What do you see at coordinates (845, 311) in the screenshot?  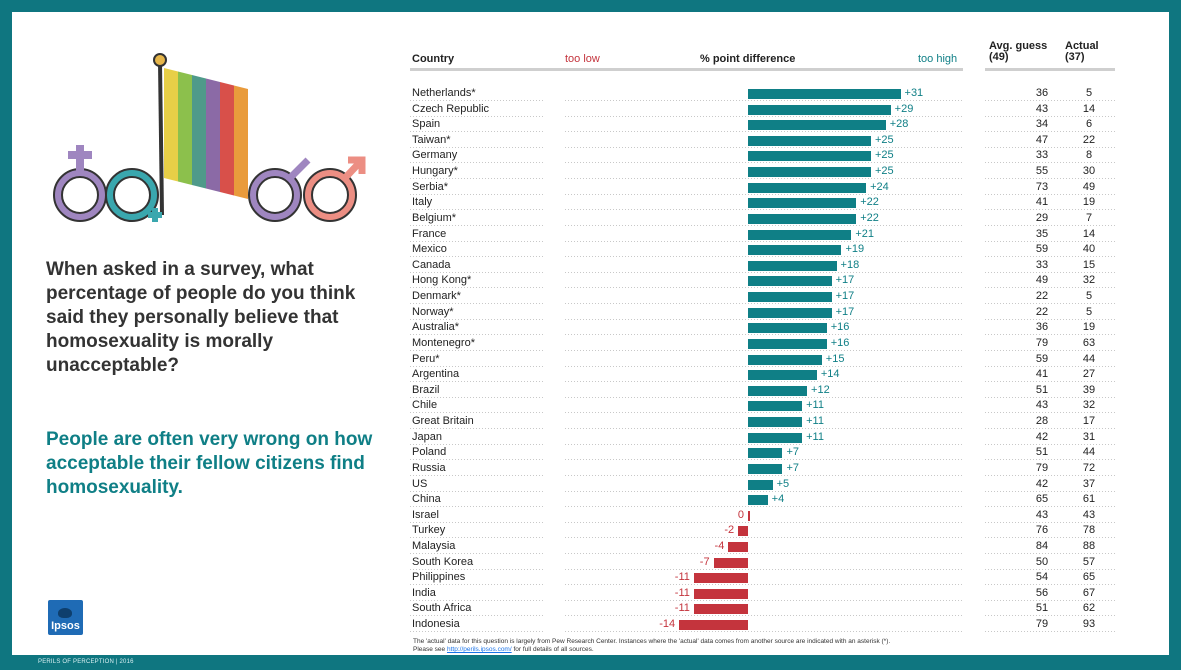 I see `difference-label: +17` at bounding box center [845, 311].